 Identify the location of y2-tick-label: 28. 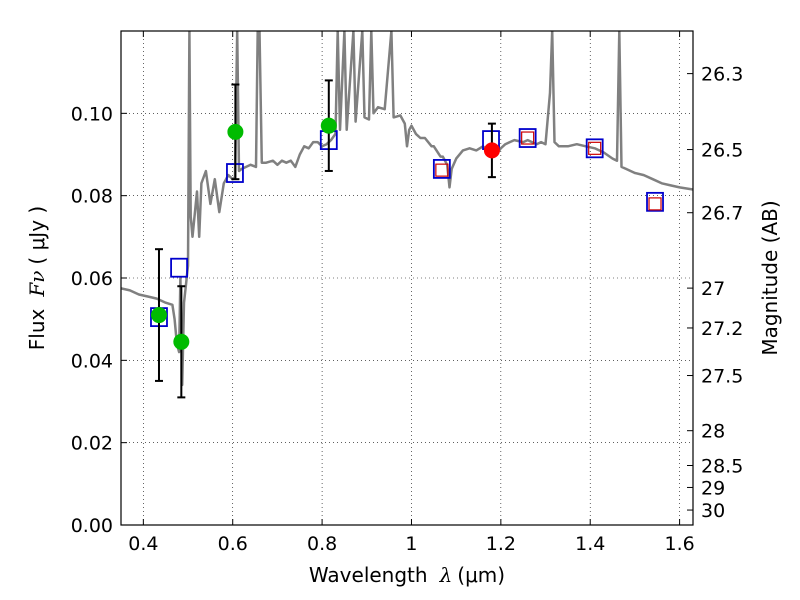
(713, 432).